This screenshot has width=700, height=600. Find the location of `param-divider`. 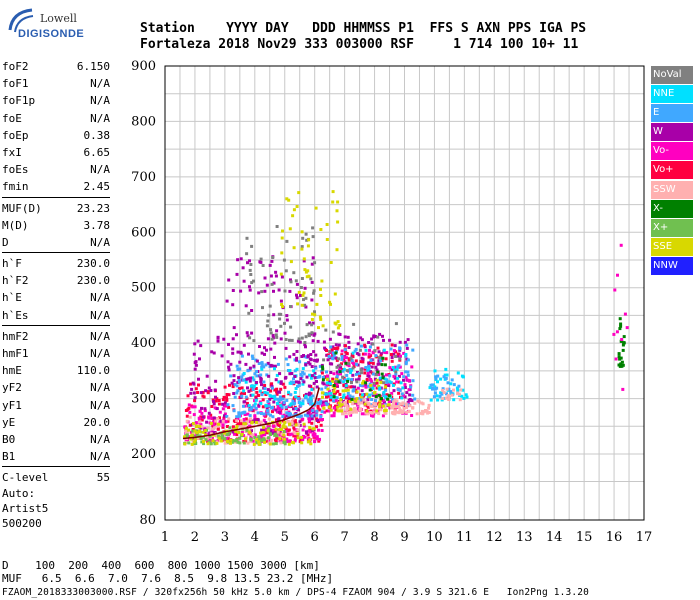

param-divider is located at coordinates (56, 253).